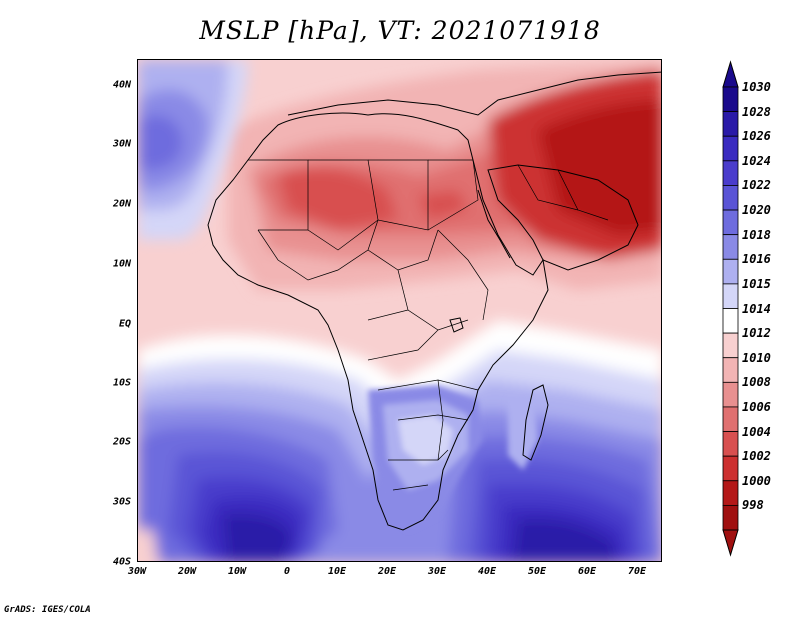 Image resolution: width=800 pixels, height=618 pixels. What do you see at coordinates (137, 571) in the screenshot?
I see `x-tick-label: 30W` at bounding box center [137, 571].